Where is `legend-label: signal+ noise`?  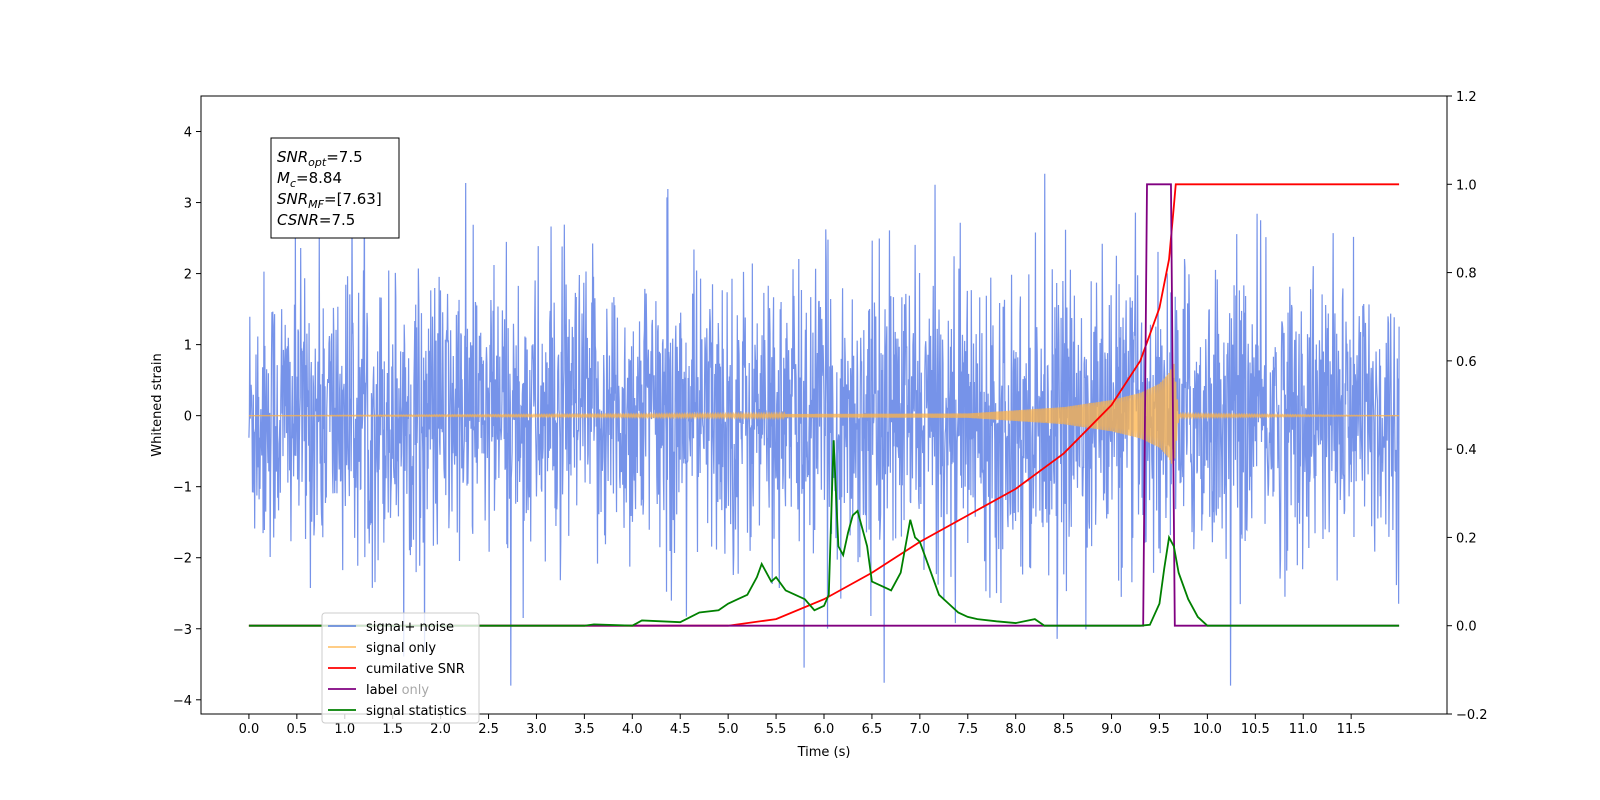 legend-label: signal+ noise is located at coordinates (410, 627).